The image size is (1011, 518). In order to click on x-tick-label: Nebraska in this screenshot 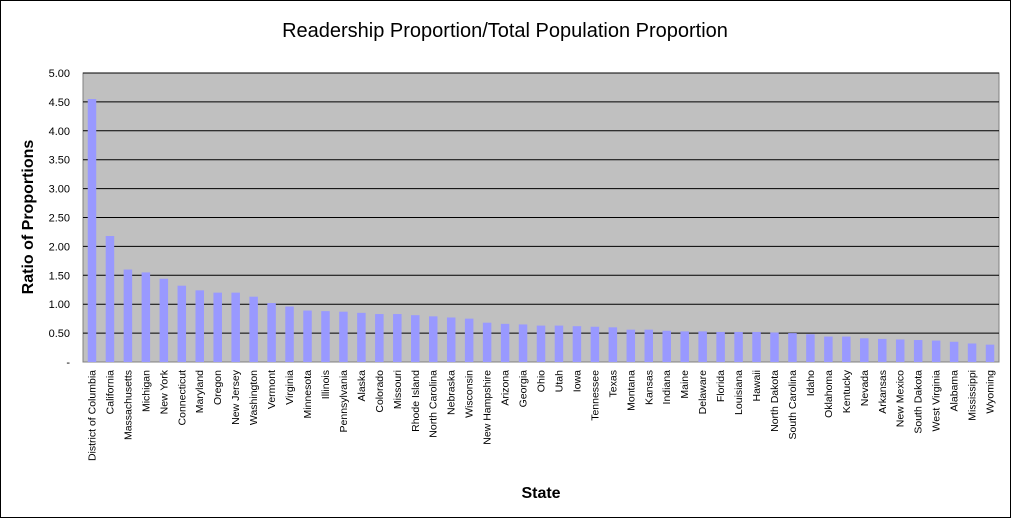, I will do `click(452, 392)`.